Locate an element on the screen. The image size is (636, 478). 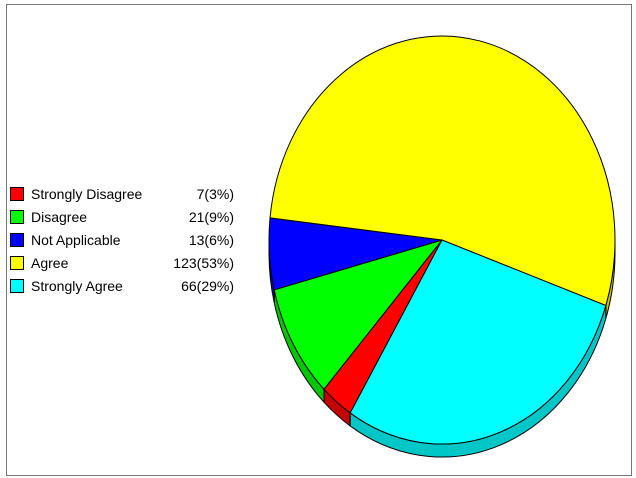
legend-label: Strongly Disagree is located at coordinates (87, 194).